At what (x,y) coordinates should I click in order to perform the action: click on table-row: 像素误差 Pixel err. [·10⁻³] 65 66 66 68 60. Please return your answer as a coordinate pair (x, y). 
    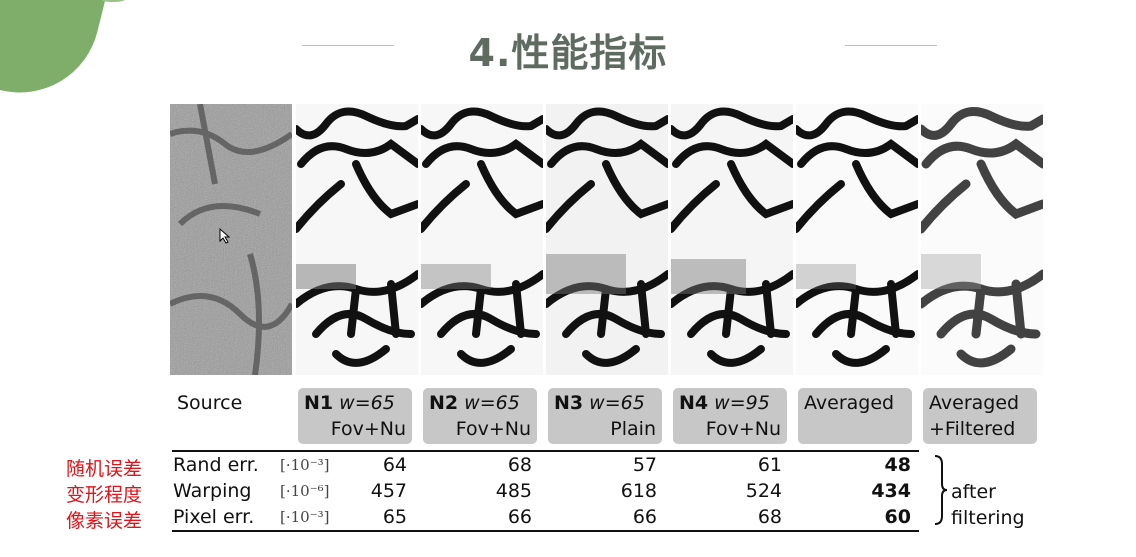
    Looking at the image, I should click on (568, 519).